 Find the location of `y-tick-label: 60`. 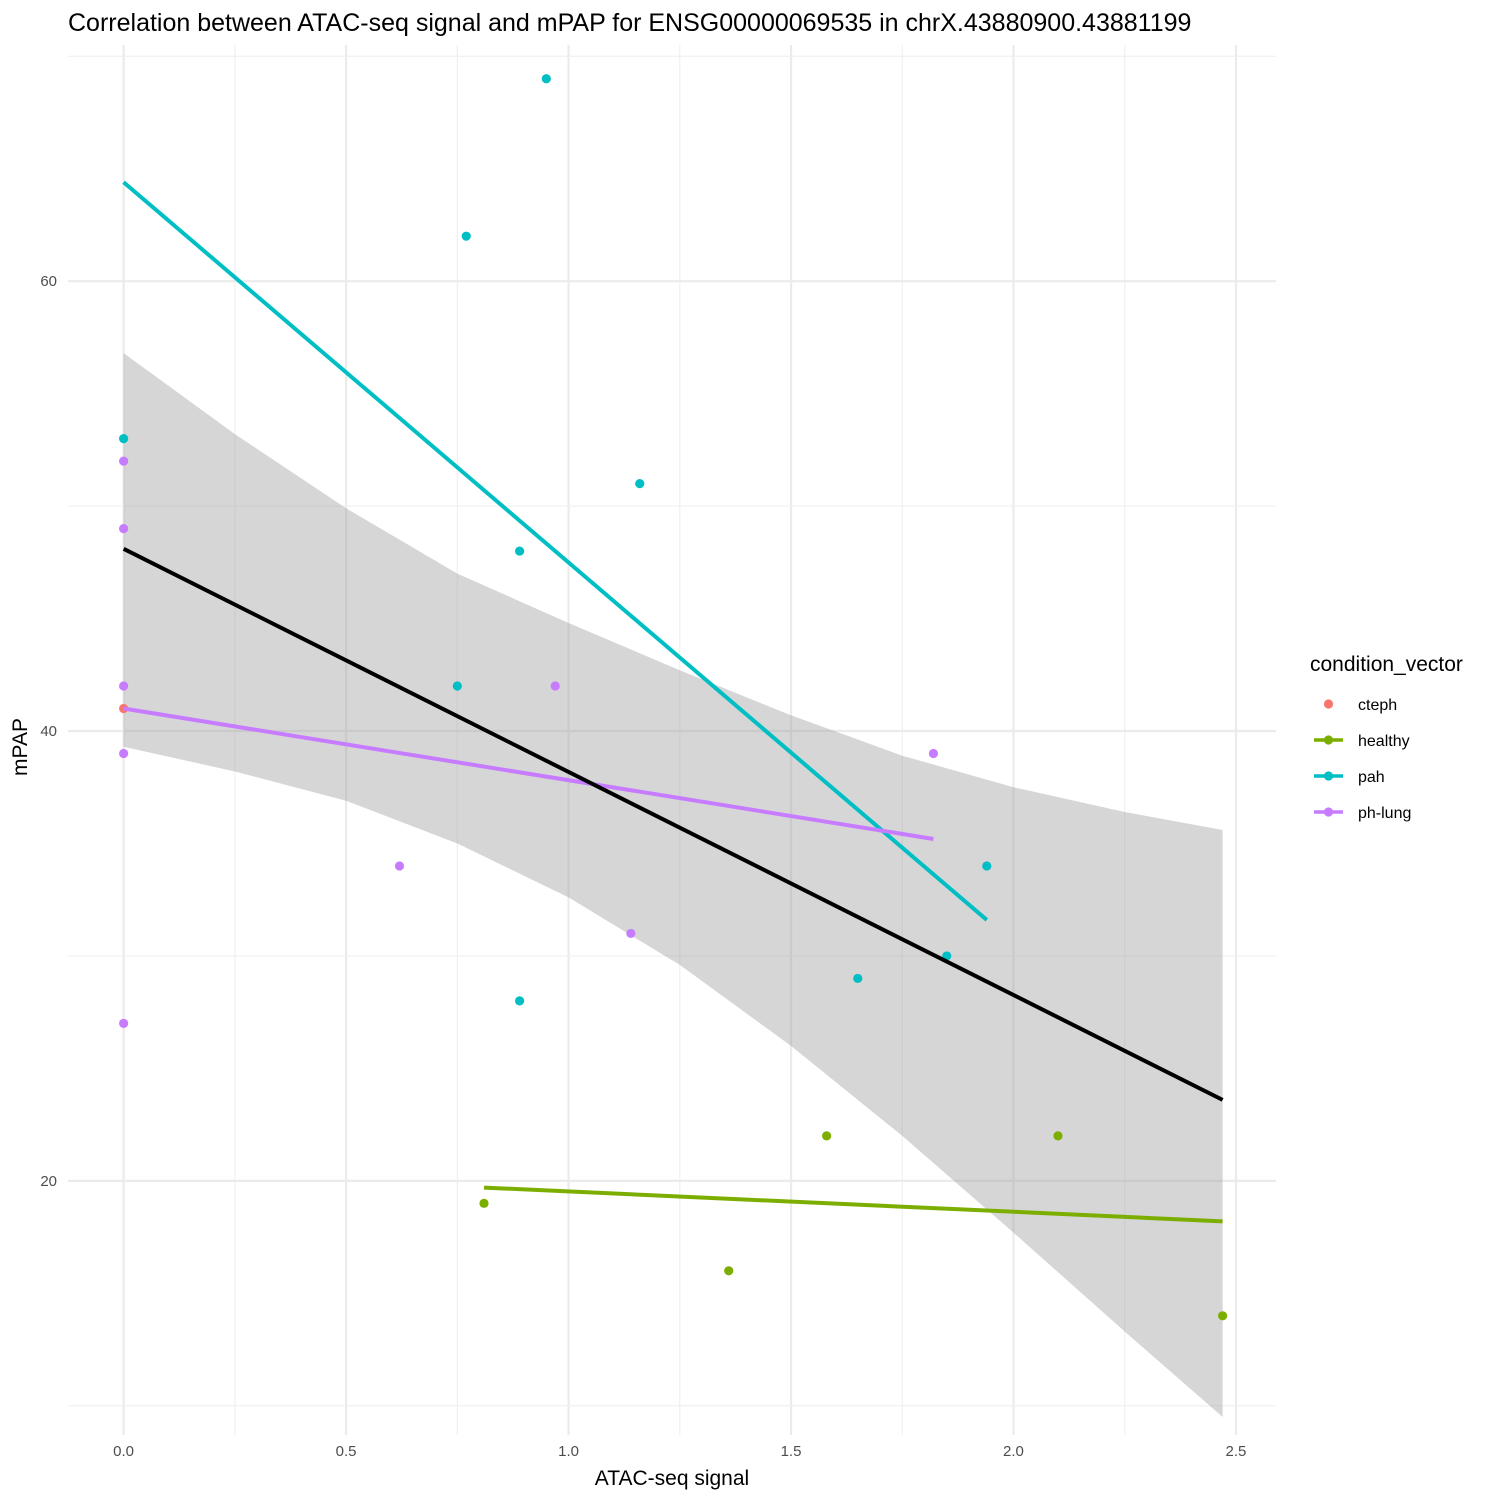

y-tick-label: 60 is located at coordinates (48, 281).